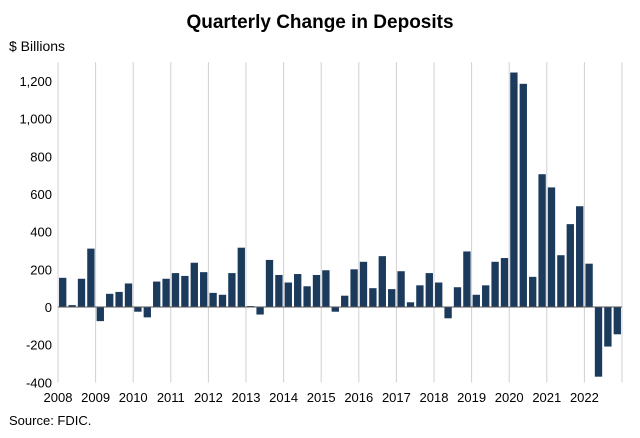  What do you see at coordinates (283, 397) in the screenshot?
I see `x-tick-label: 2014` at bounding box center [283, 397].